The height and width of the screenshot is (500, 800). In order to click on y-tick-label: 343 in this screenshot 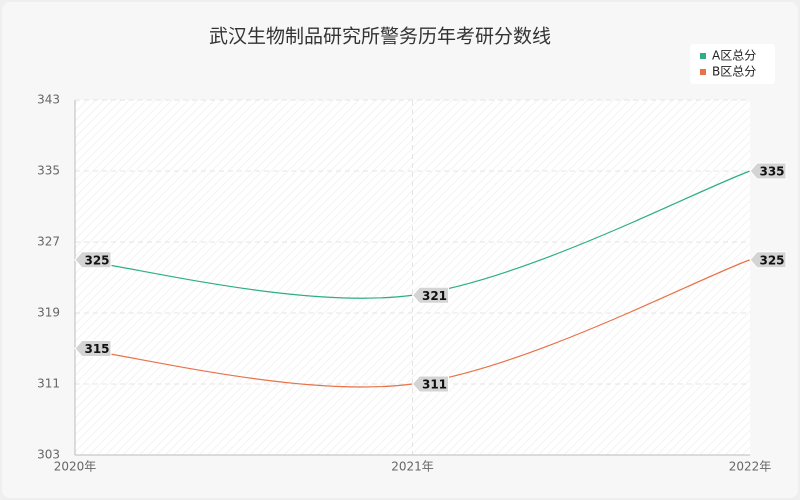, I will do `click(48, 100)`.